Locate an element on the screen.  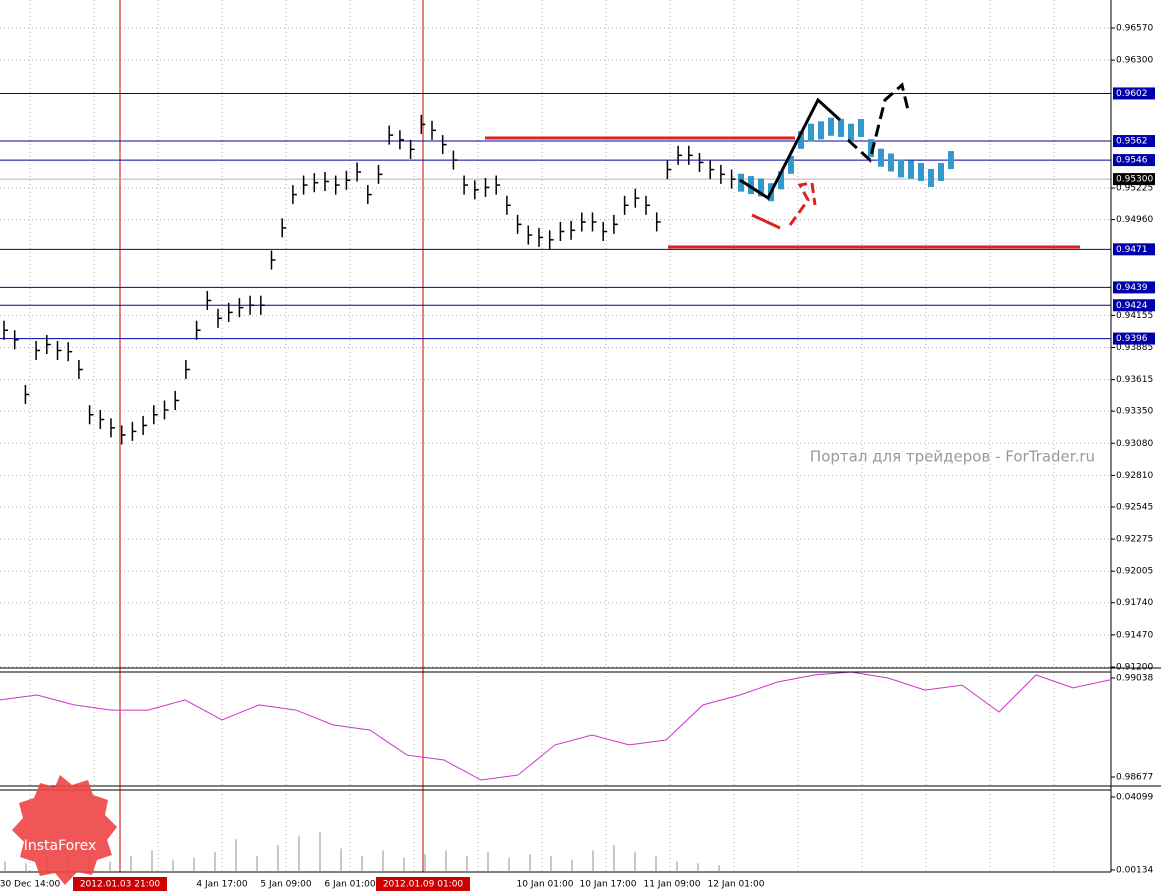
level-label: 0.9546 is located at coordinates (1132, 161).